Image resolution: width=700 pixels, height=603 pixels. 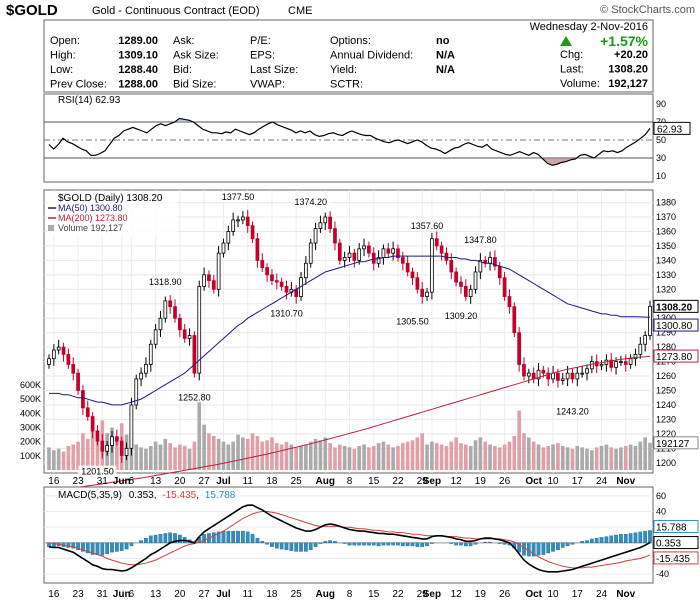 What do you see at coordinates (445, 70) in the screenshot?
I see `quote-value: N/A` at bounding box center [445, 70].